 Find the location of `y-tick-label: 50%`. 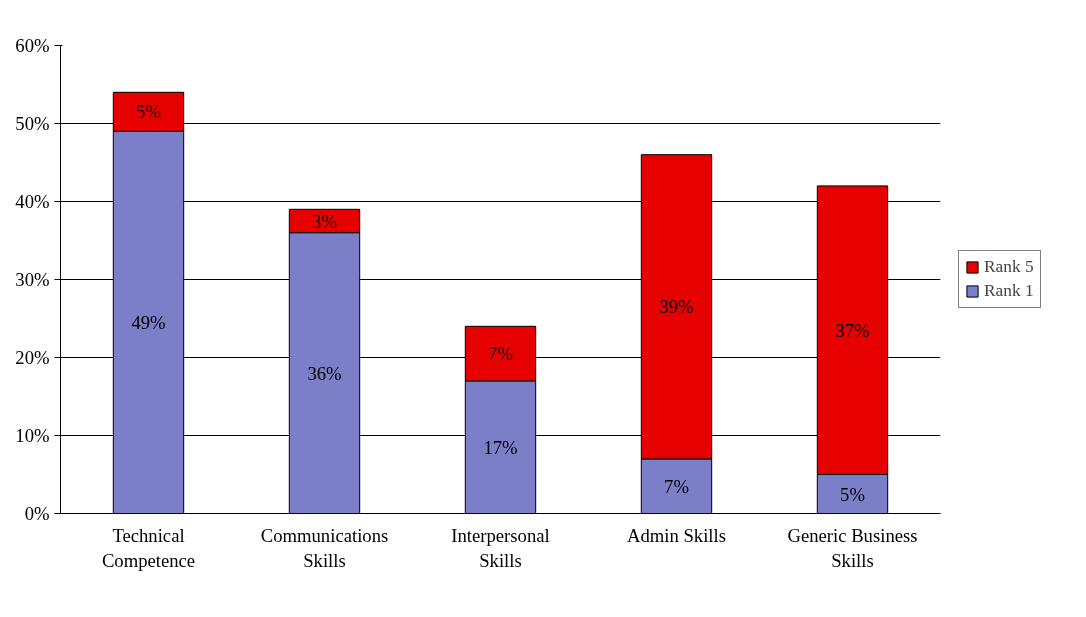

y-tick-label: 50% is located at coordinates (32, 123).